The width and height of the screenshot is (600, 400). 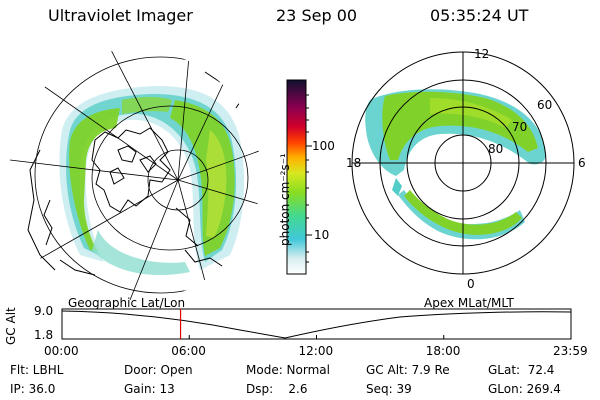 I want to click on time-label: 05:35:24 UT, so click(x=479, y=15).